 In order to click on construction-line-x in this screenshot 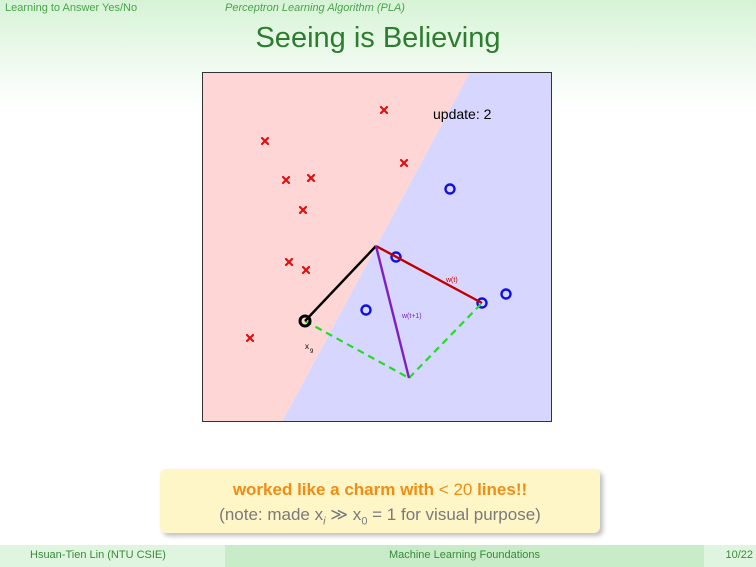, I will do `click(357, 349)`.